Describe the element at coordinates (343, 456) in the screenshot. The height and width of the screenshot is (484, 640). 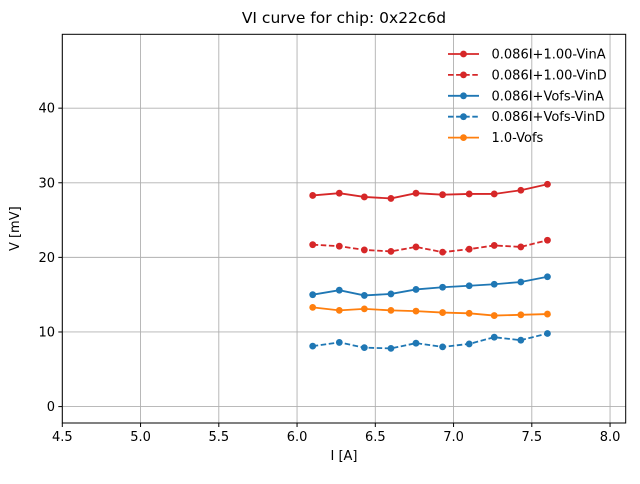
I see `x-axis-label: I [A]` at that location.